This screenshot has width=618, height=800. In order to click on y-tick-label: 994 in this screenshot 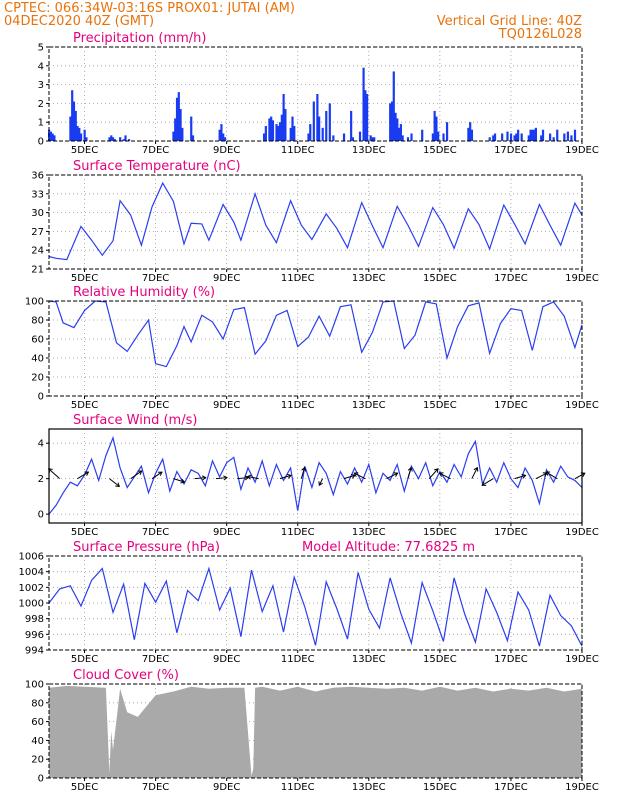, I will do `click(34, 651)`.